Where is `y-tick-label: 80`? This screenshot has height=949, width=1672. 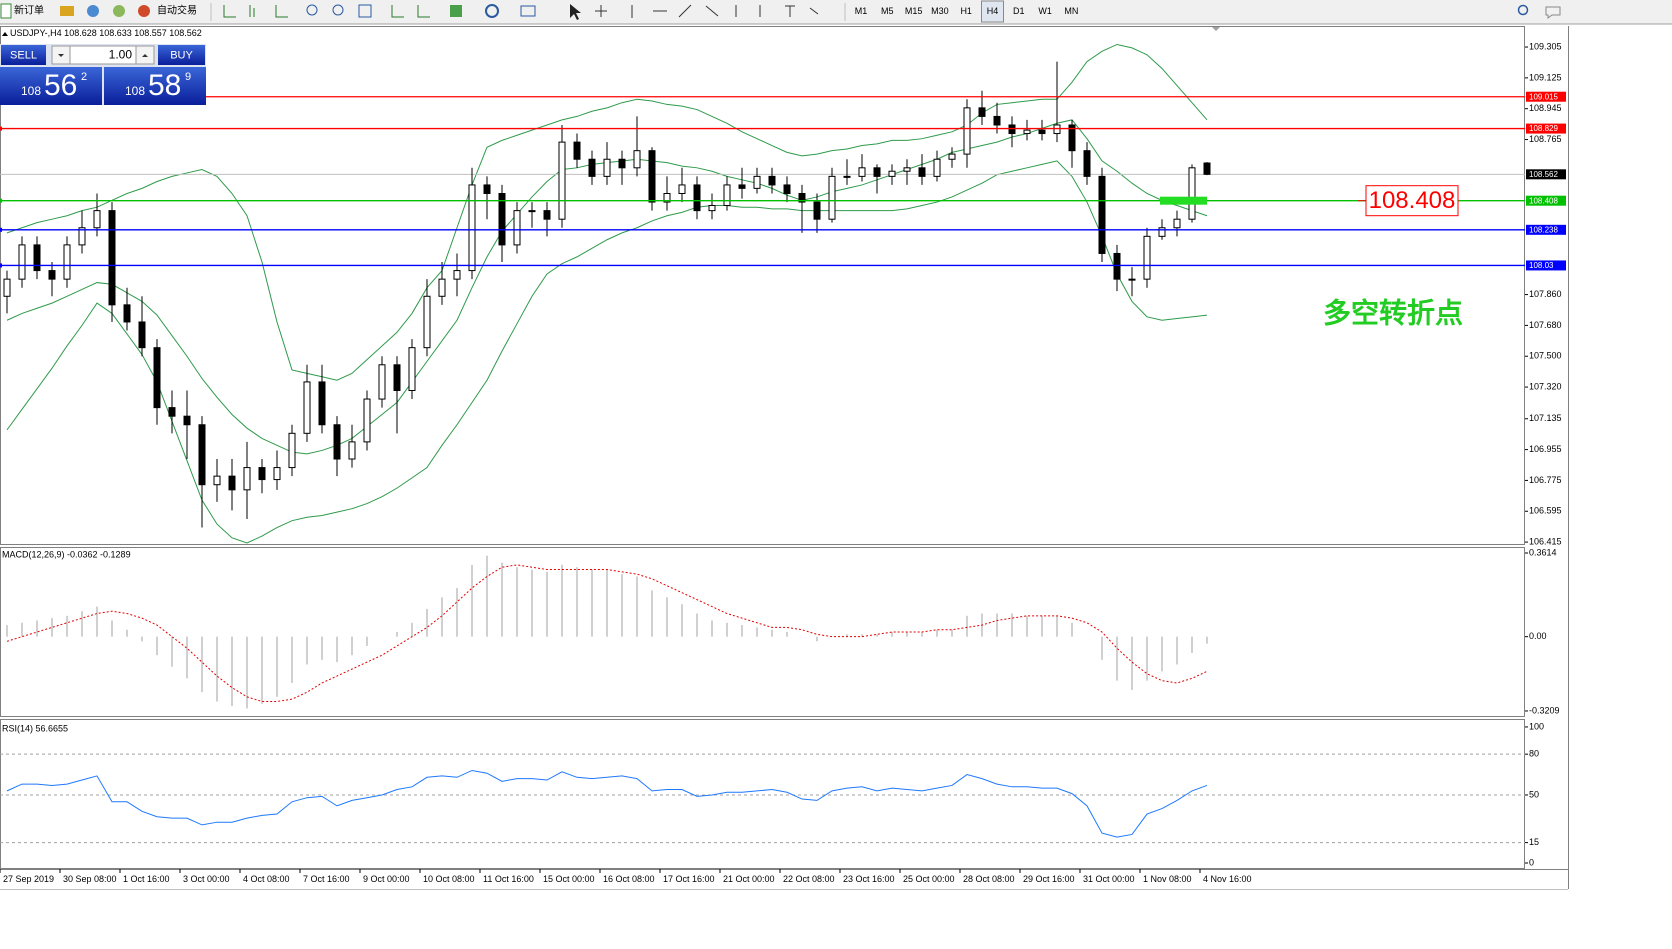
y-tick-label: 80 is located at coordinates (1534, 754).